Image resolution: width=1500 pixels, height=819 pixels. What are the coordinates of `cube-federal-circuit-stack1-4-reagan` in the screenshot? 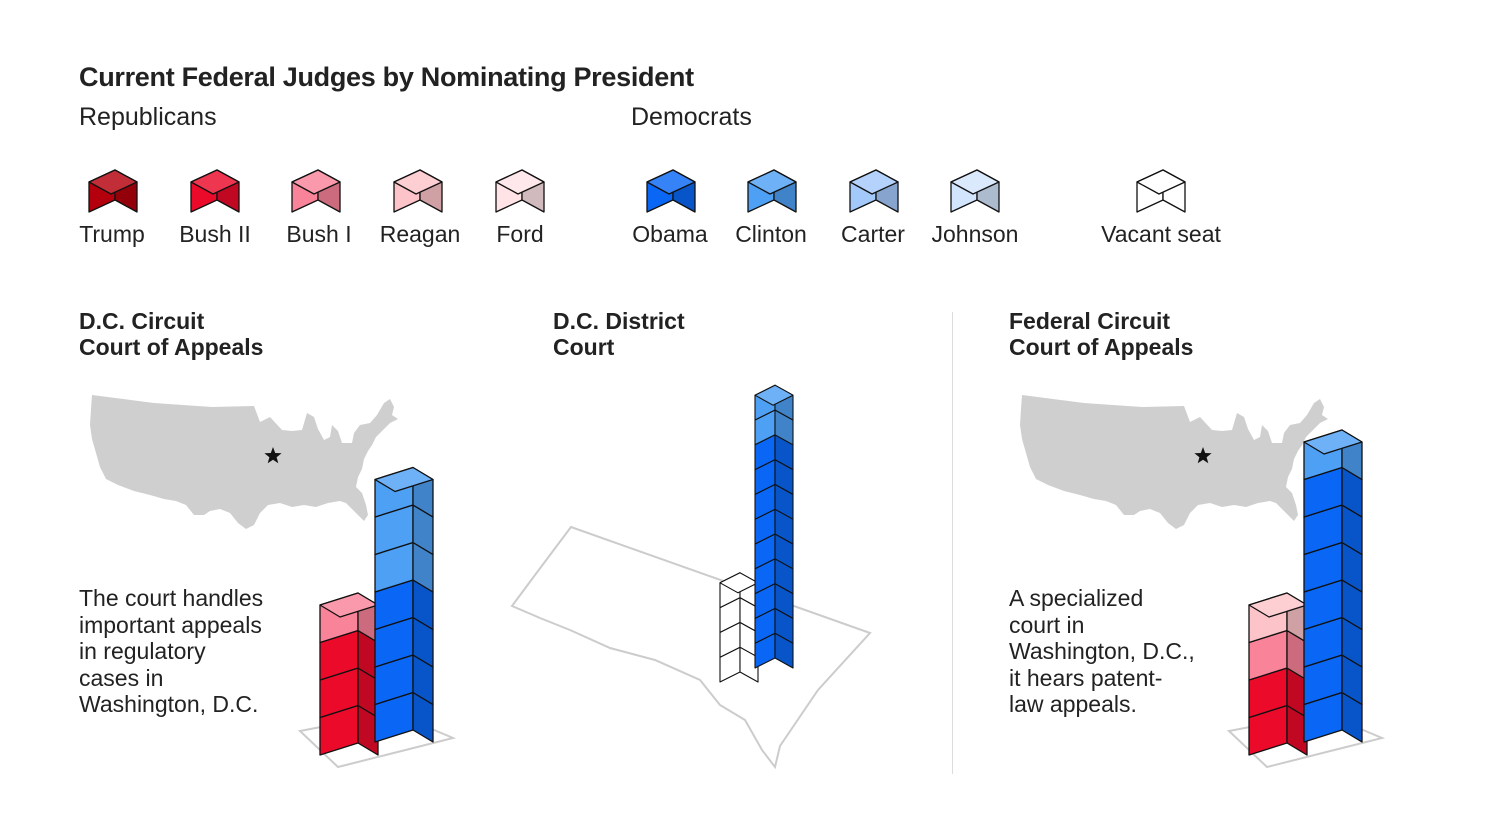 It's located at (1278, 618).